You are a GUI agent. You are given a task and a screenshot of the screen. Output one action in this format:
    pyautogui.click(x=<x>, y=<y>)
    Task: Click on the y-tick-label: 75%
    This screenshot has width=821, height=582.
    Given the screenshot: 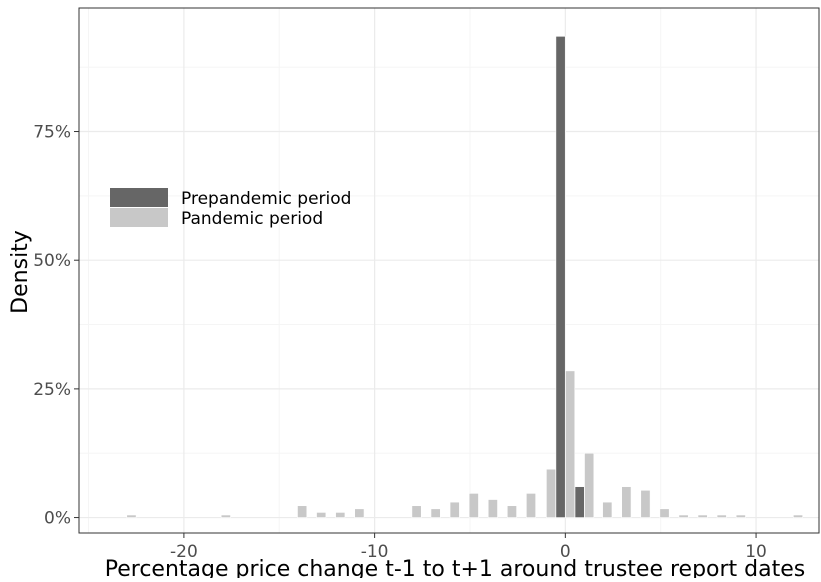 What is the action you would take?
    pyautogui.click(x=52, y=133)
    